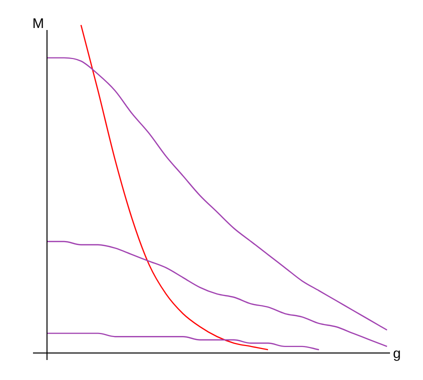 Image resolution: width=423 pixels, height=380 pixels. Describe the element at coordinates (397, 352) in the screenshot. I see `x-axis-title: g` at that location.